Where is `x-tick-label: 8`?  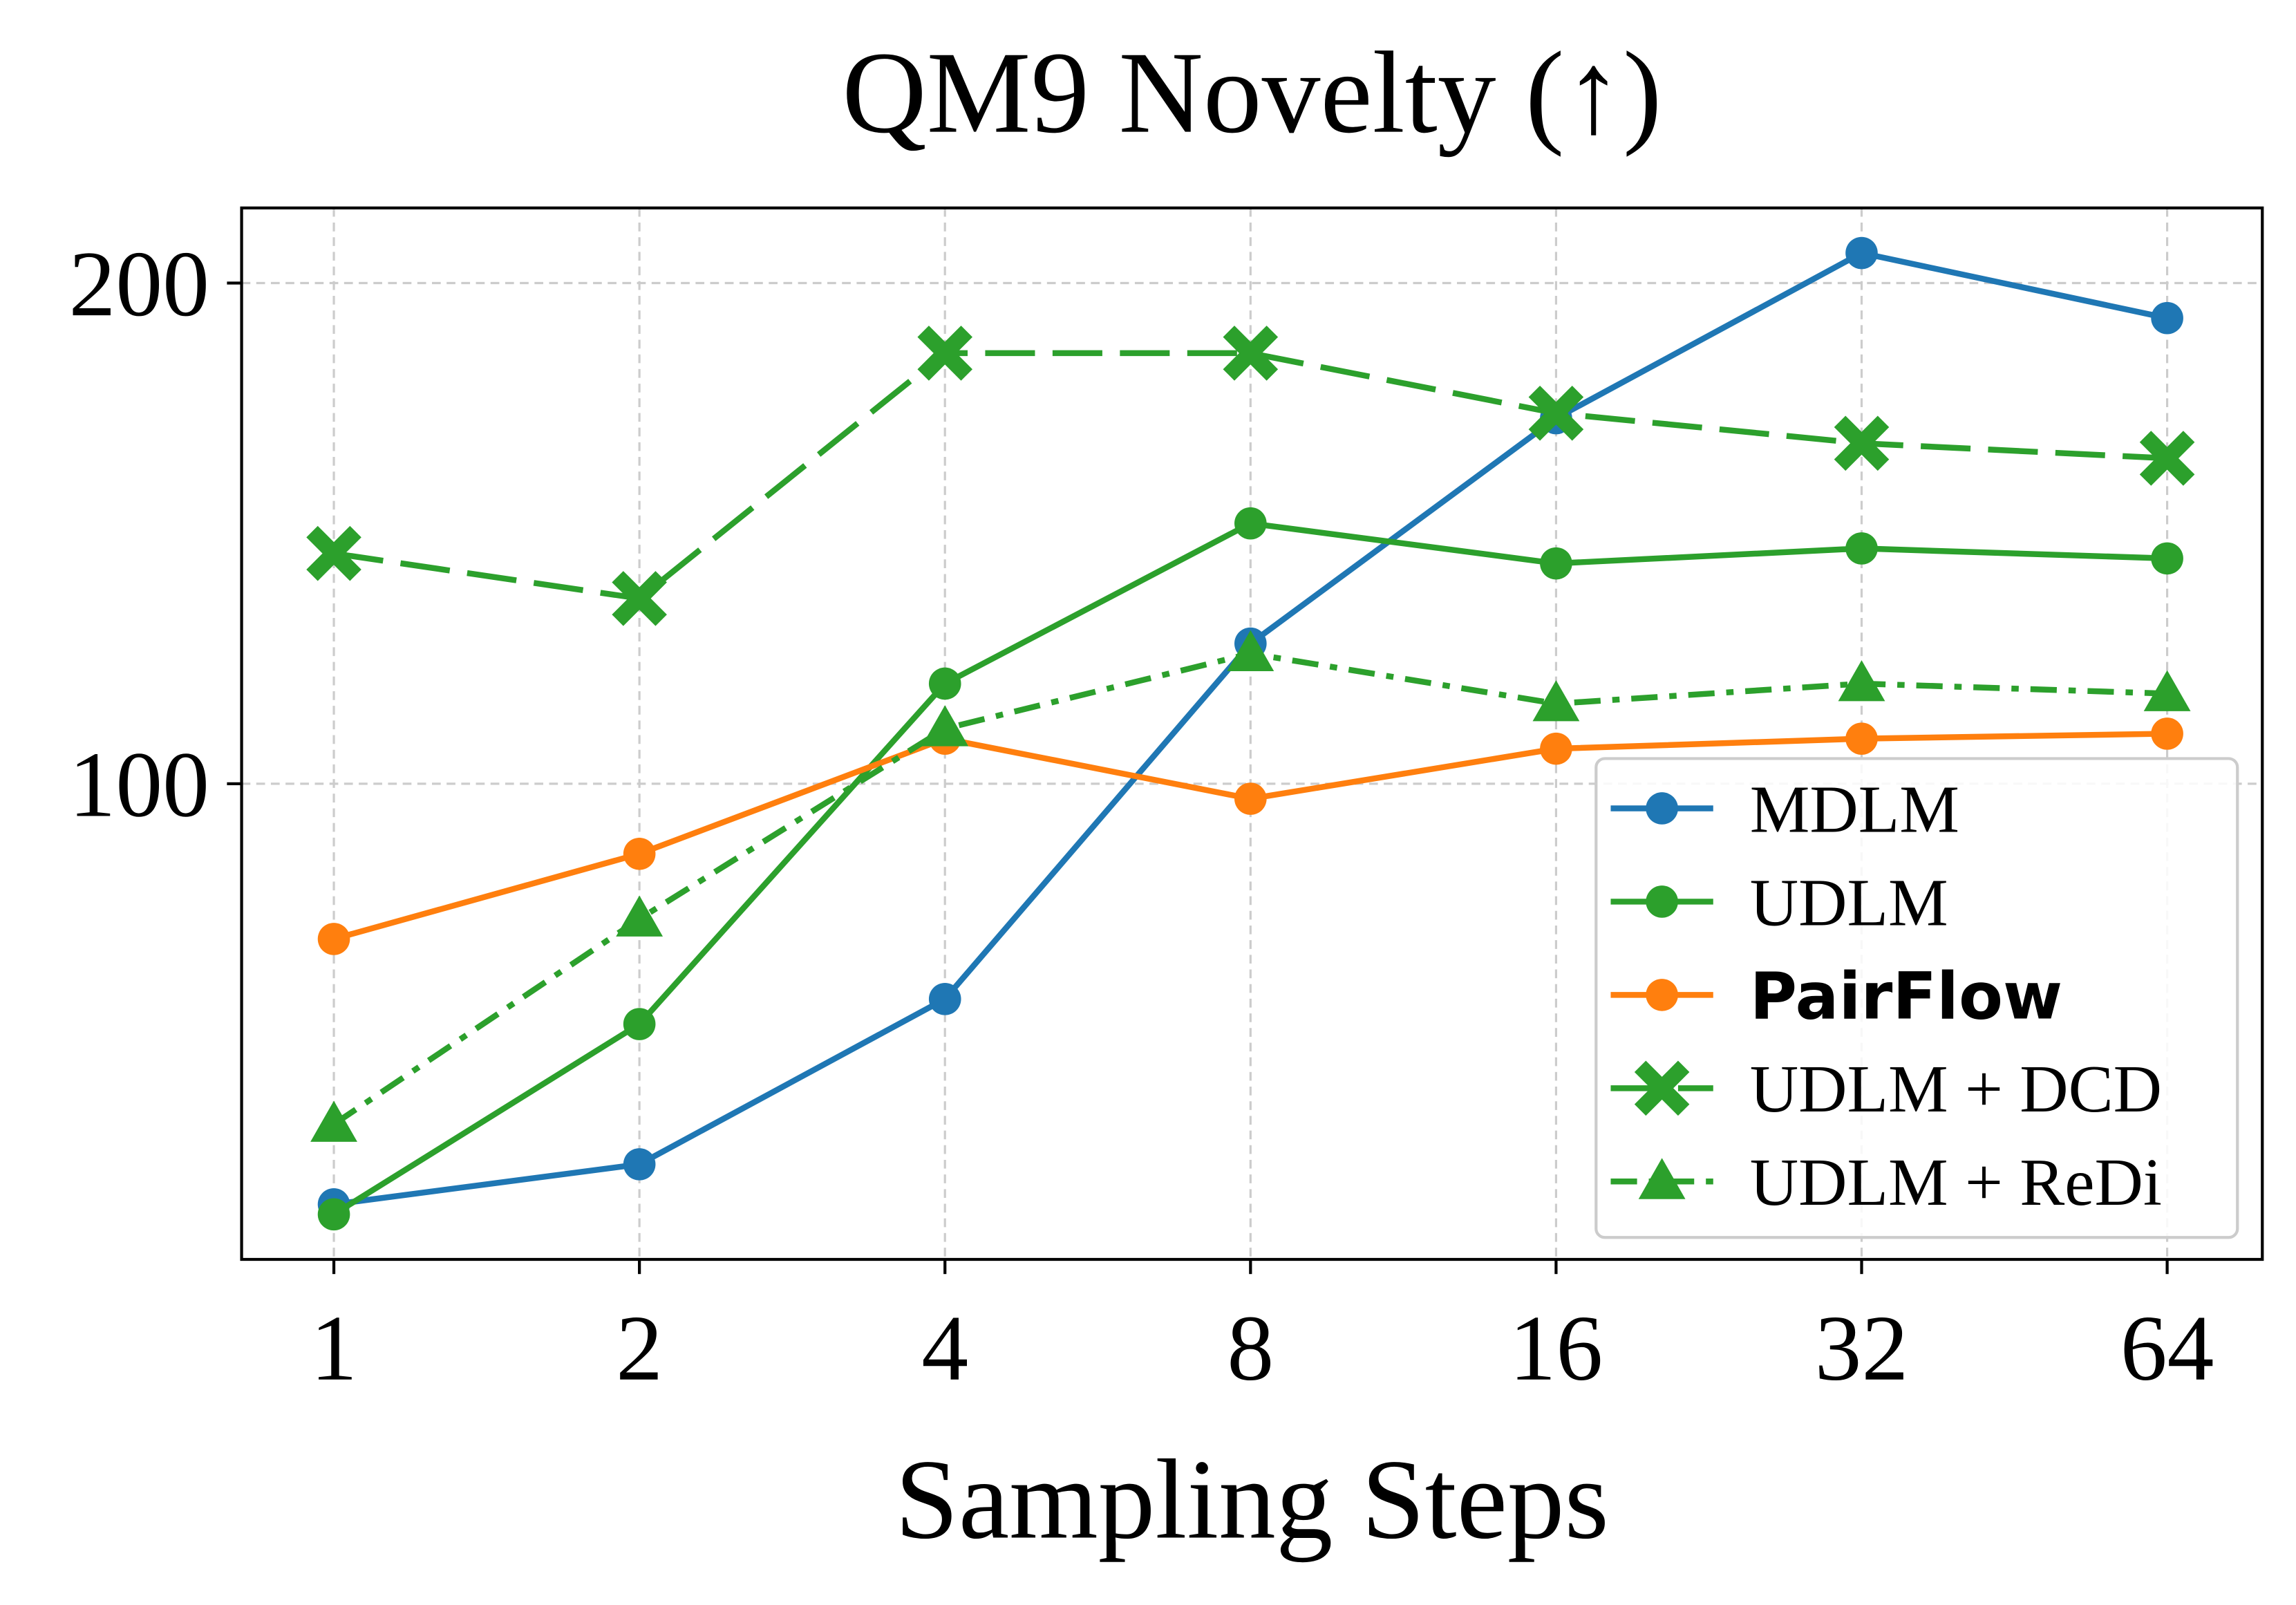 x-tick-label: 8 is located at coordinates (1251, 1348).